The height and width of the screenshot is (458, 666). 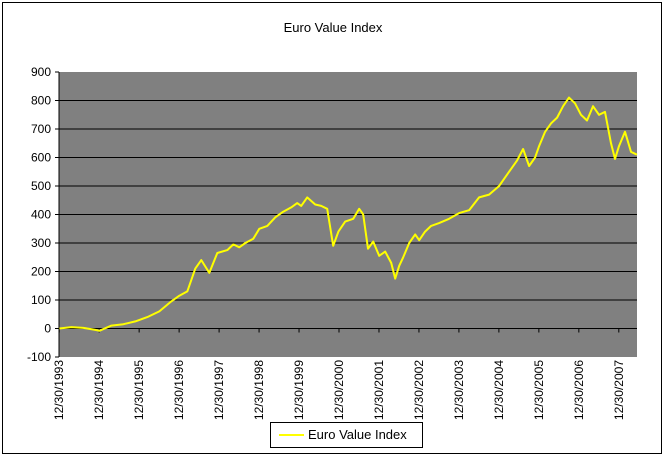 What do you see at coordinates (499, 390) in the screenshot?
I see `x-tick-label: 12/30/2004` at bounding box center [499, 390].